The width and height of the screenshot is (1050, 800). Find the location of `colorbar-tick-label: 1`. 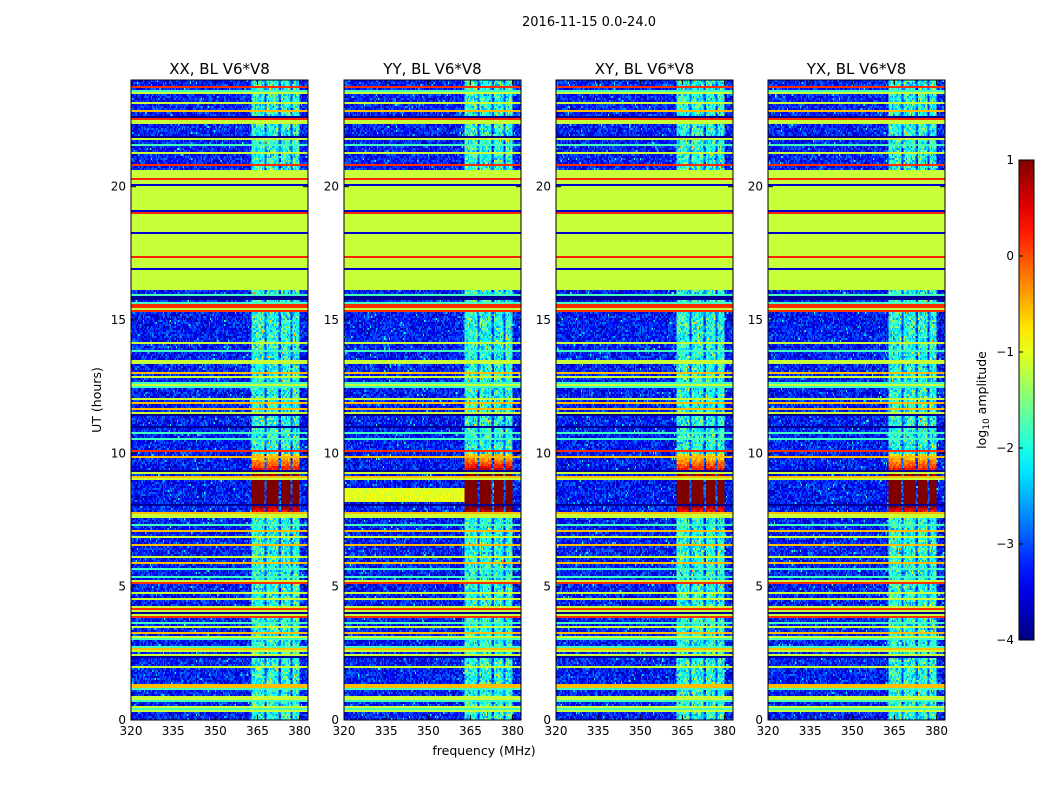

colorbar-tick-label: 1 is located at coordinates (1010, 160).